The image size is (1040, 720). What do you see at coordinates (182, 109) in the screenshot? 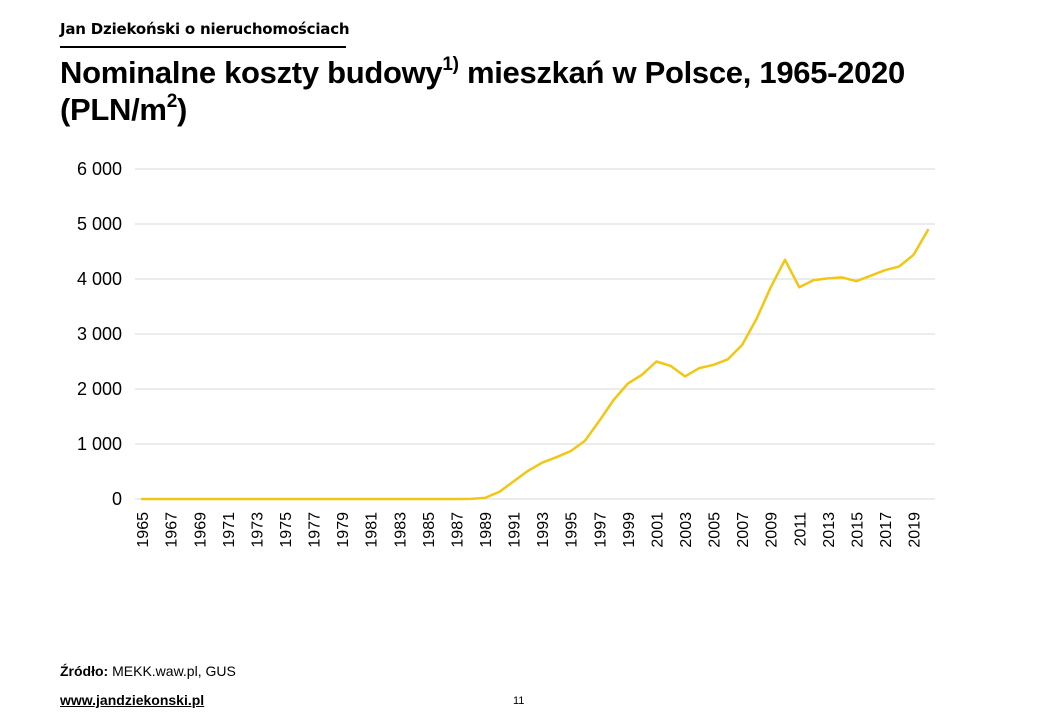
I see `title-unit-close: )` at bounding box center [182, 109].